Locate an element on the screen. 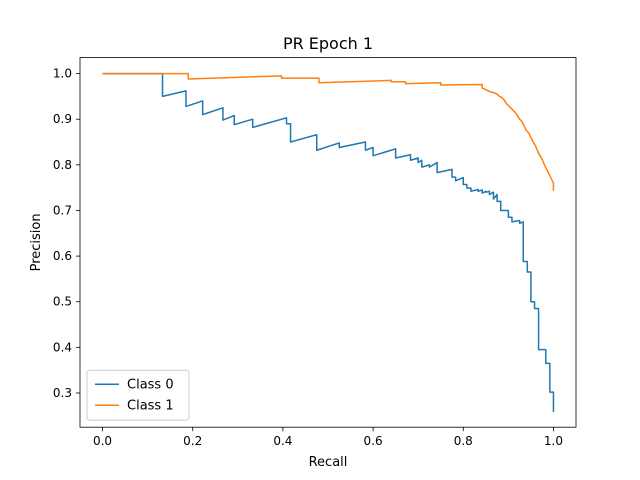 Image resolution: width=640 pixels, height=480 pixels. x-axis: 0.0 0.2 0.4 0.6 0.8 1.0 is located at coordinates (328, 437).